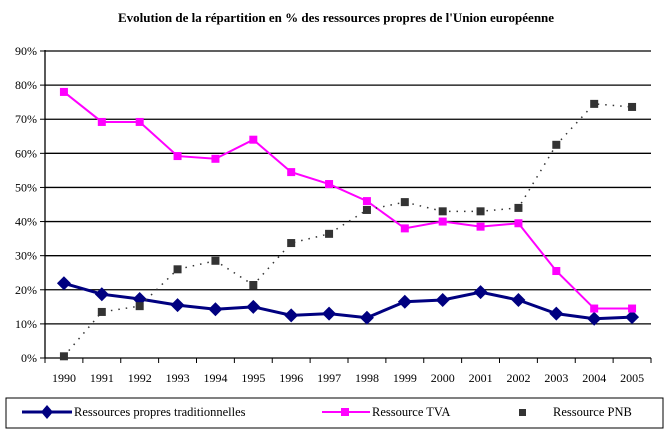 Image resolution: width=672 pixels, height=433 pixels. I want to click on legend-item-traditionnelles: Ressources propres traditionnelles, so click(134, 412).